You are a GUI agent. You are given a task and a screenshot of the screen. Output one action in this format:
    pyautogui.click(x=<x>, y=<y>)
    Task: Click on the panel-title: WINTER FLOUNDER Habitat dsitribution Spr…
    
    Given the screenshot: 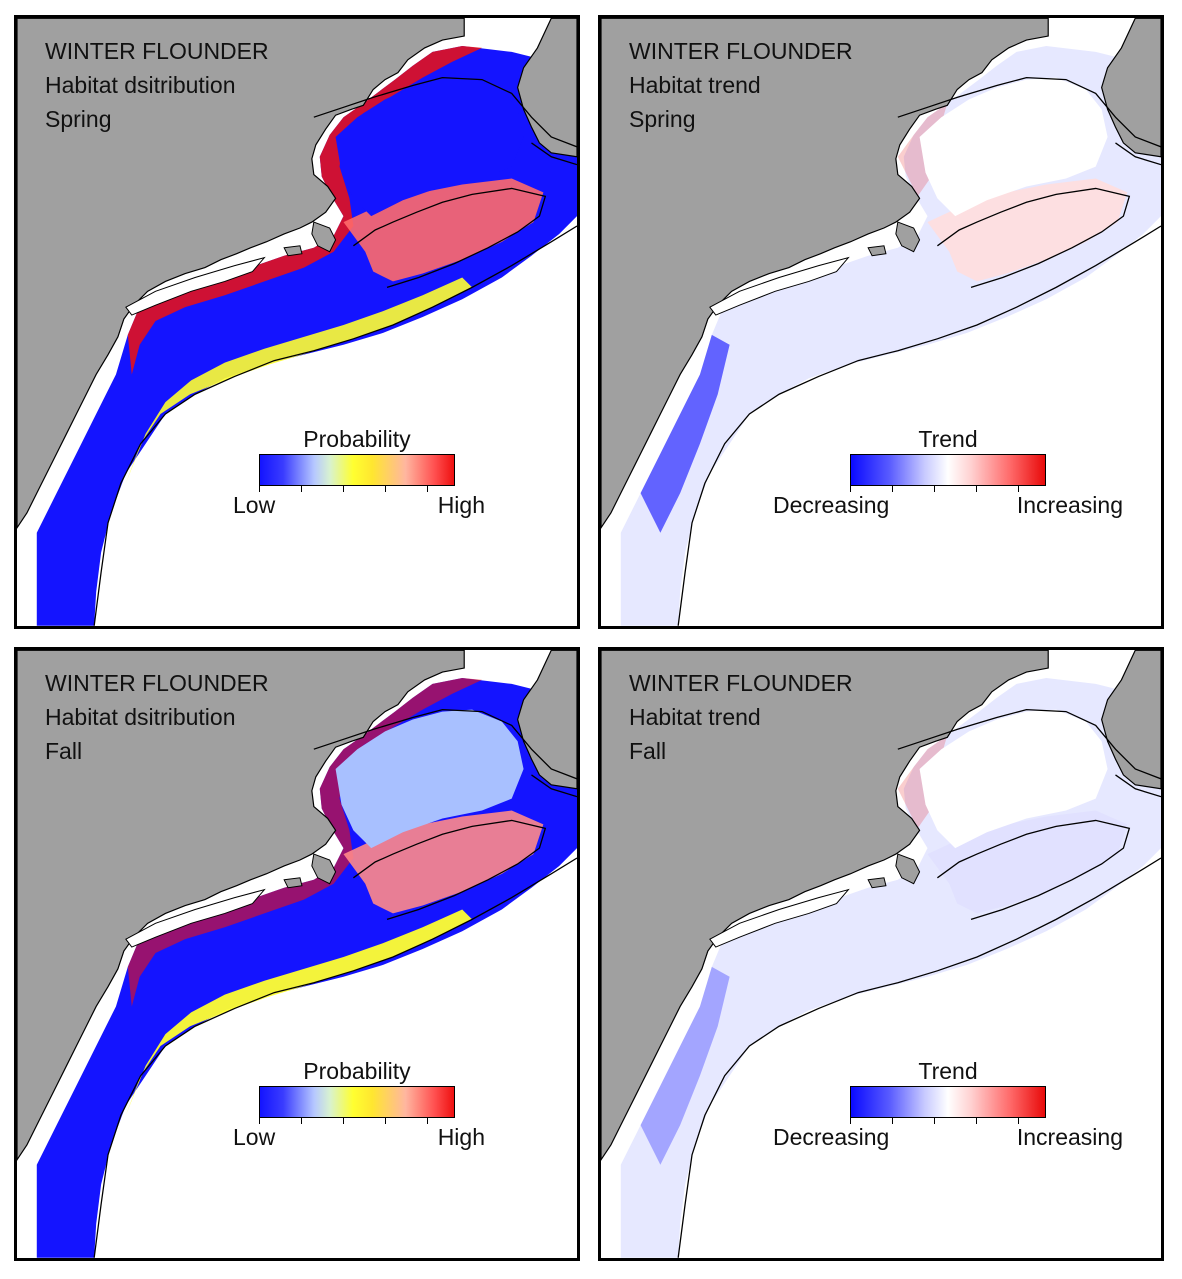 What is the action you would take?
    pyautogui.click(x=157, y=85)
    